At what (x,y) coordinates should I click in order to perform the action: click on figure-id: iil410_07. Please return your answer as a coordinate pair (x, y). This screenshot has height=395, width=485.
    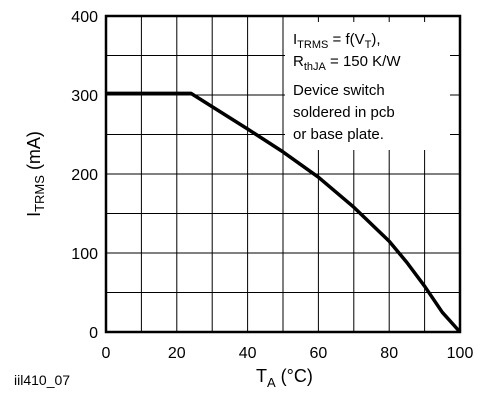
    Looking at the image, I should click on (42, 380).